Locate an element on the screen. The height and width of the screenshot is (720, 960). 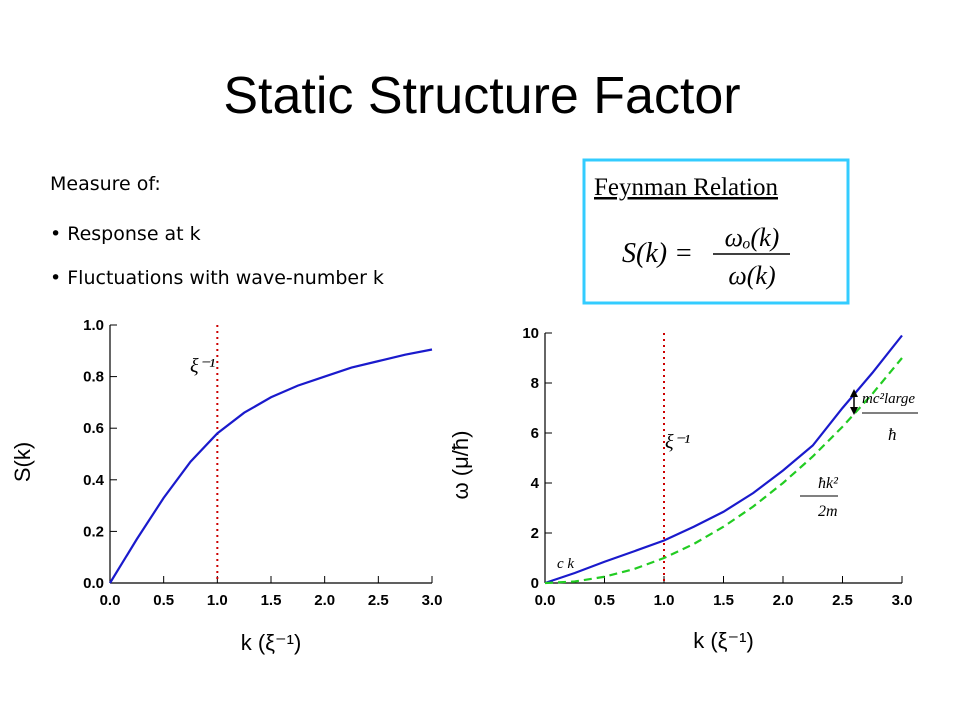
slide-title: Static Structure Factor is located at coordinates (481, 96).